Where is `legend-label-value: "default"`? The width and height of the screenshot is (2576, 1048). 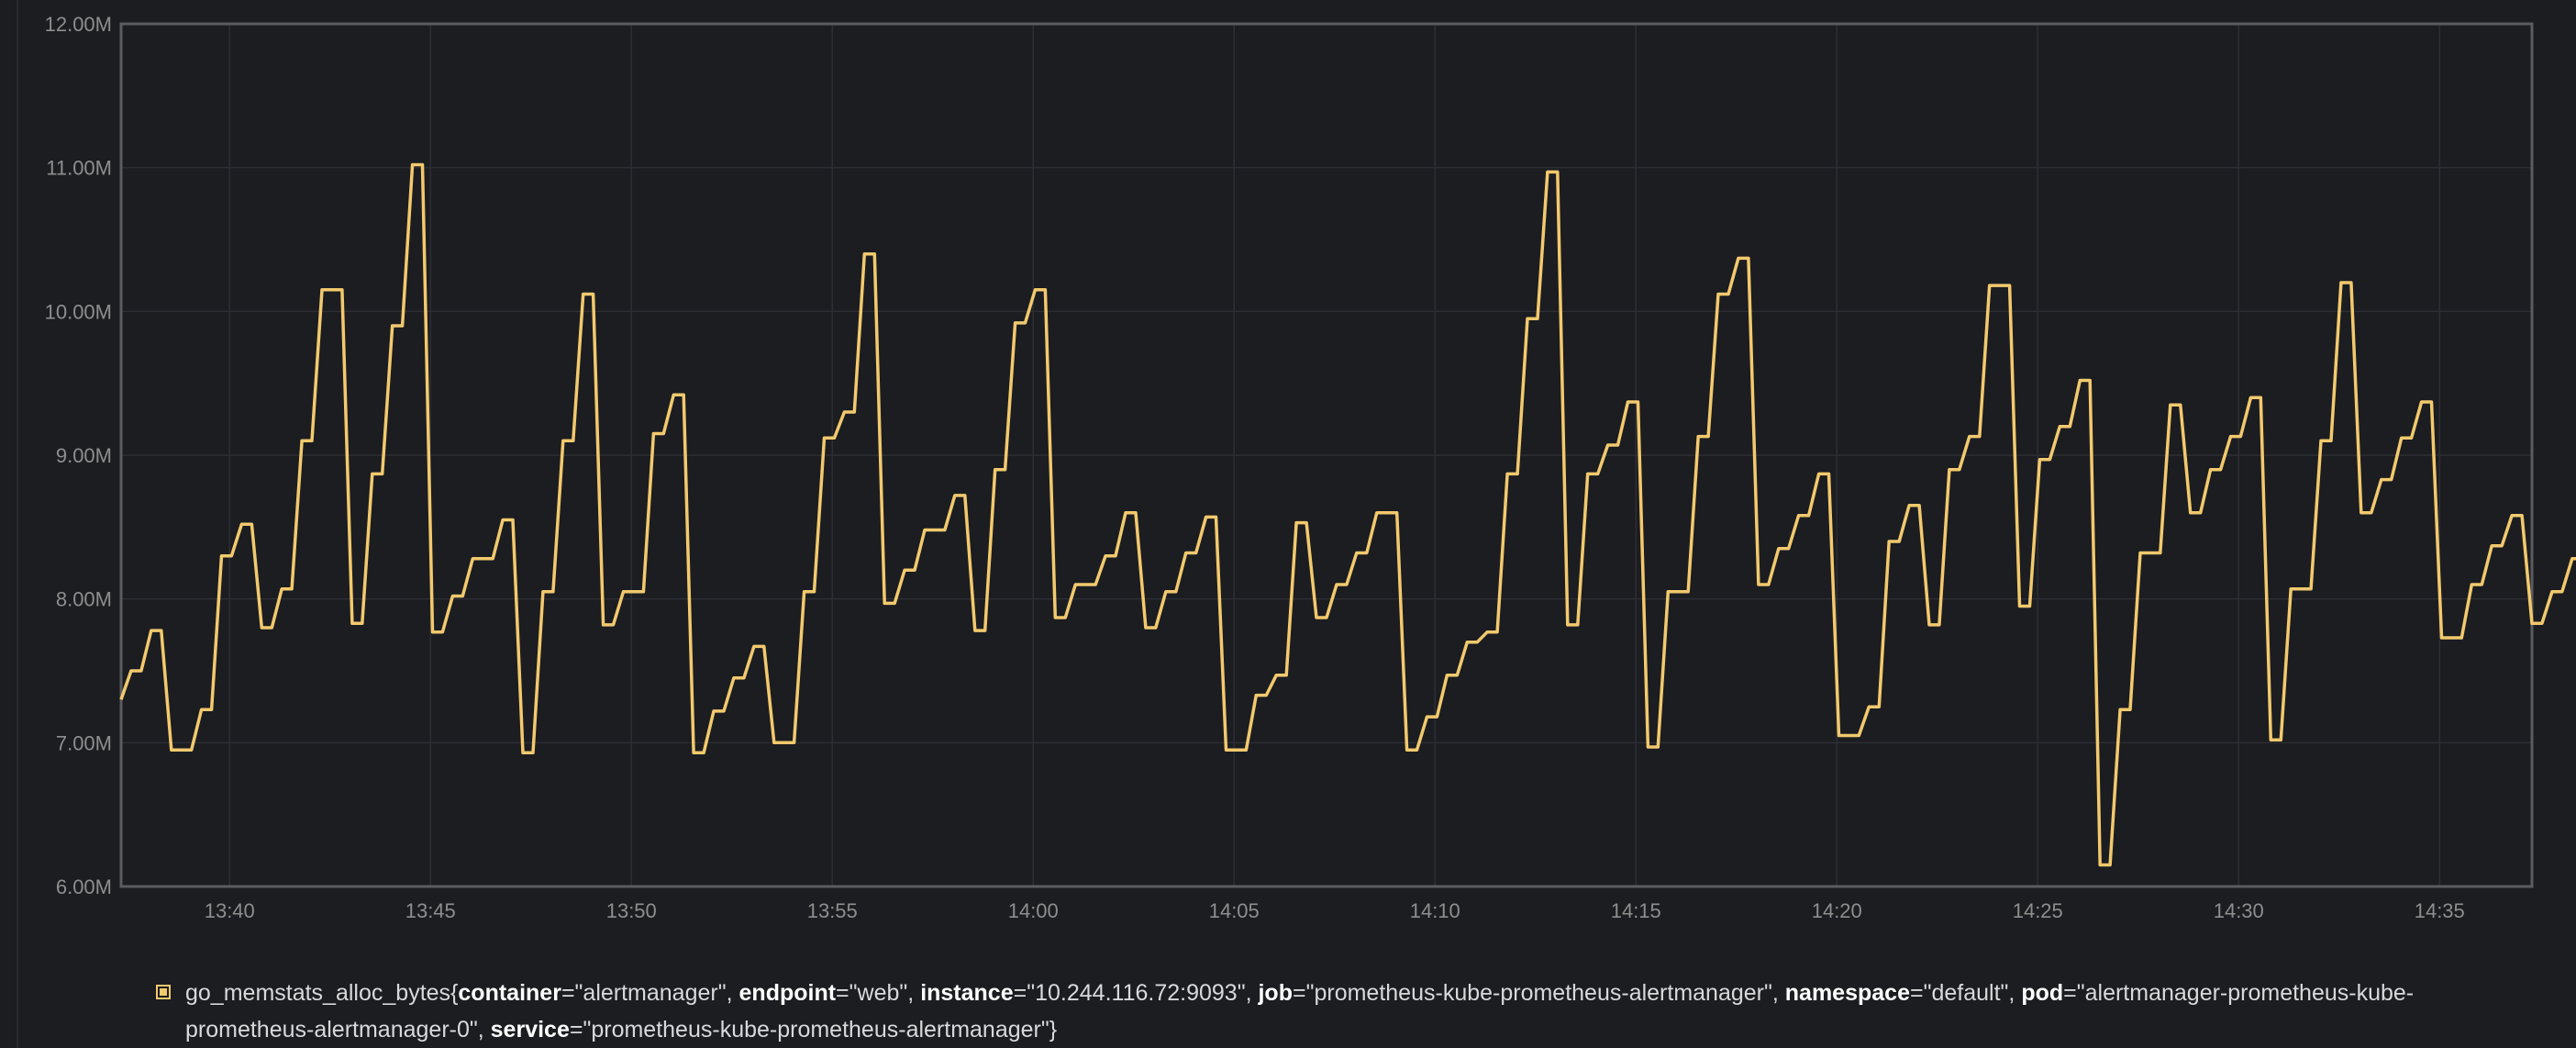 legend-label-value: "default" is located at coordinates (1966, 993).